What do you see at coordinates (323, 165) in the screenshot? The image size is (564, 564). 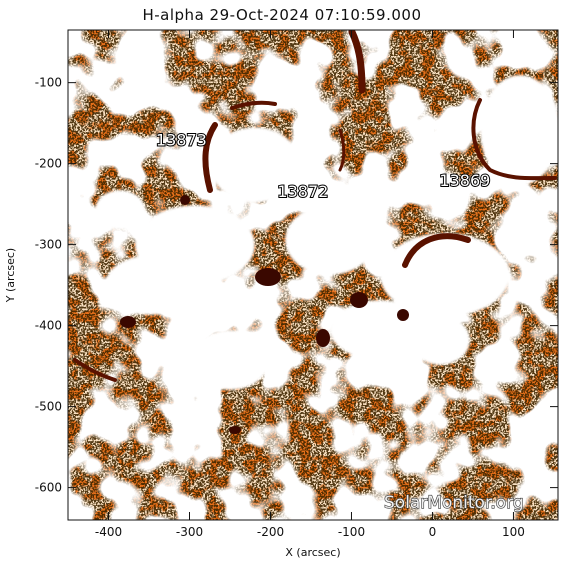 I see `region-labels: 13873 13872 13869` at bounding box center [323, 165].